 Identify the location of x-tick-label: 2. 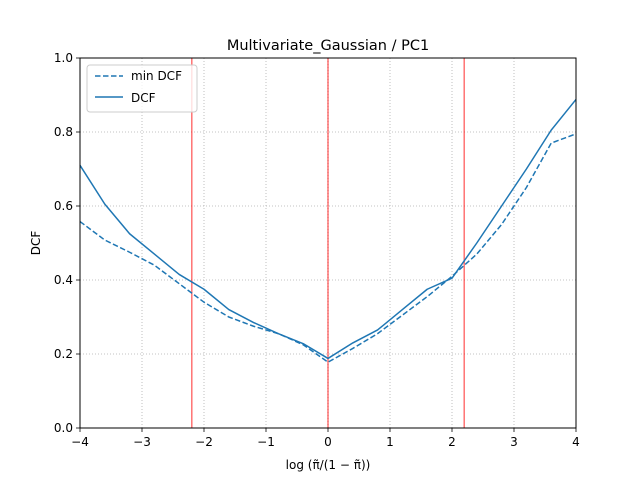
(452, 442).